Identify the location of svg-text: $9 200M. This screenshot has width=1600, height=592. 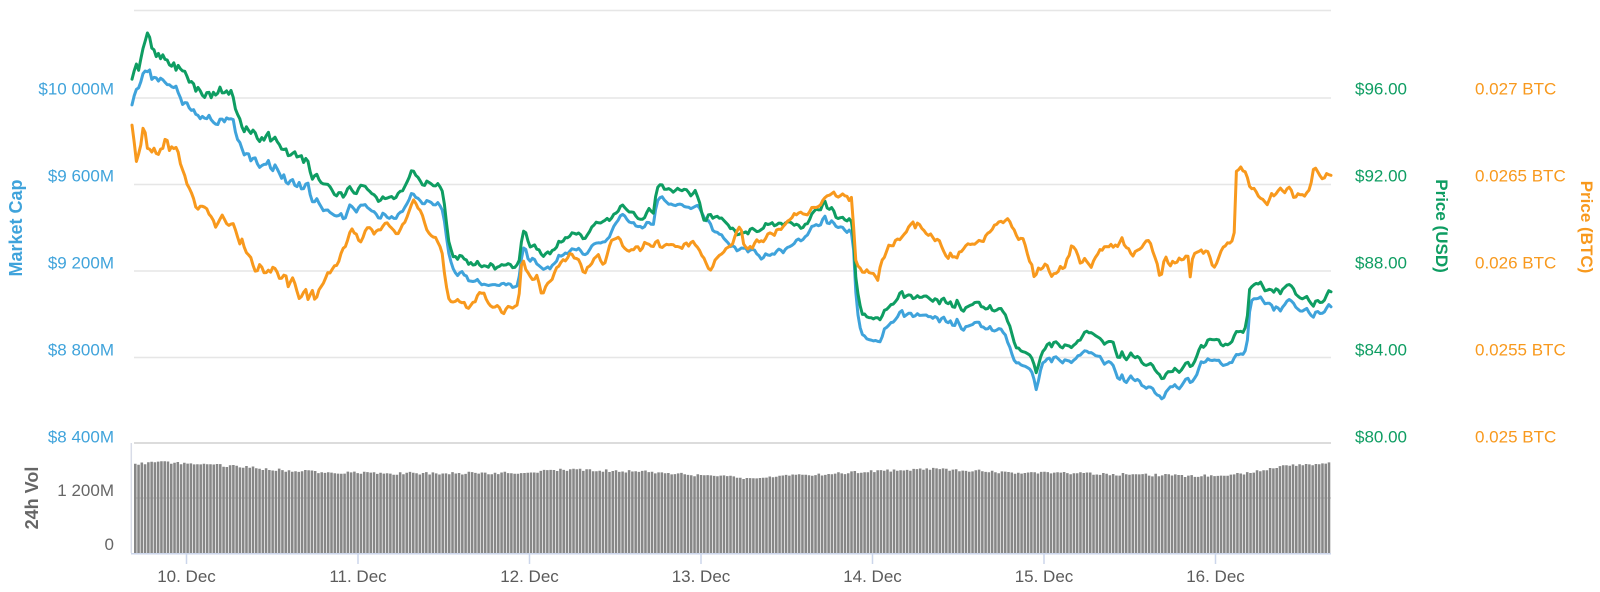
(81, 263).